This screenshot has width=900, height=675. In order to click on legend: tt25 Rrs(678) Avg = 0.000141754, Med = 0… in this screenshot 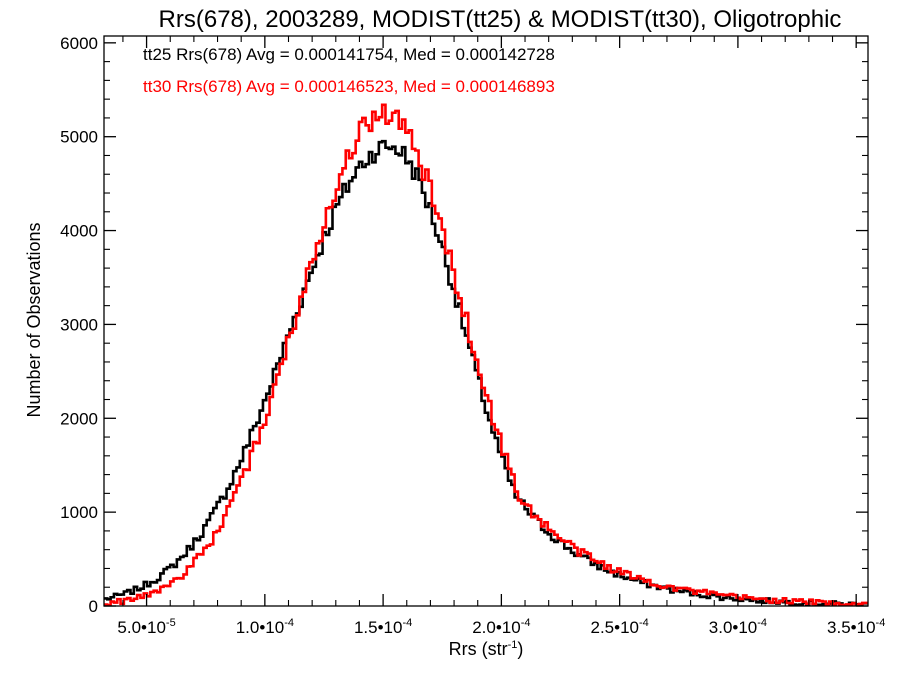, I will do `click(349, 70)`.